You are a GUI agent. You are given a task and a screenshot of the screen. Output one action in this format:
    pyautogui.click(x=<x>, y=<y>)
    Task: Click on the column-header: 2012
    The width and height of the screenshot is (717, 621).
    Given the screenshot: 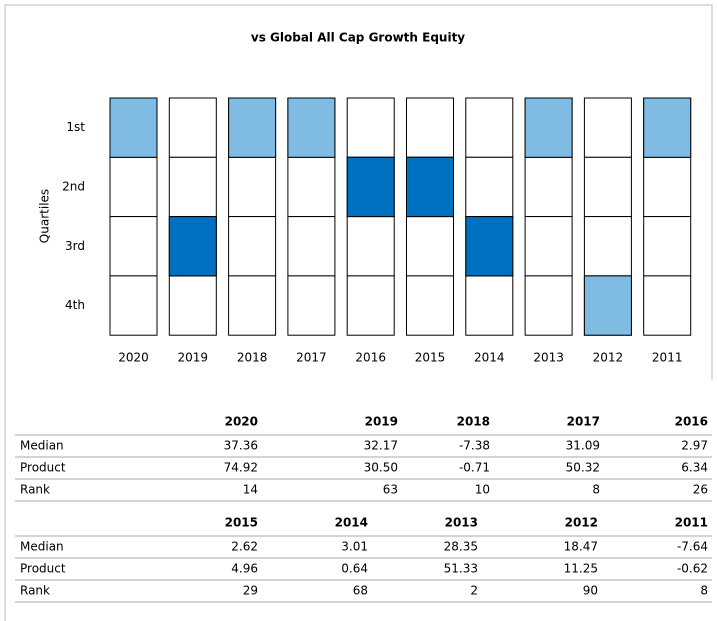 What is the action you would take?
    pyautogui.click(x=581, y=523)
    